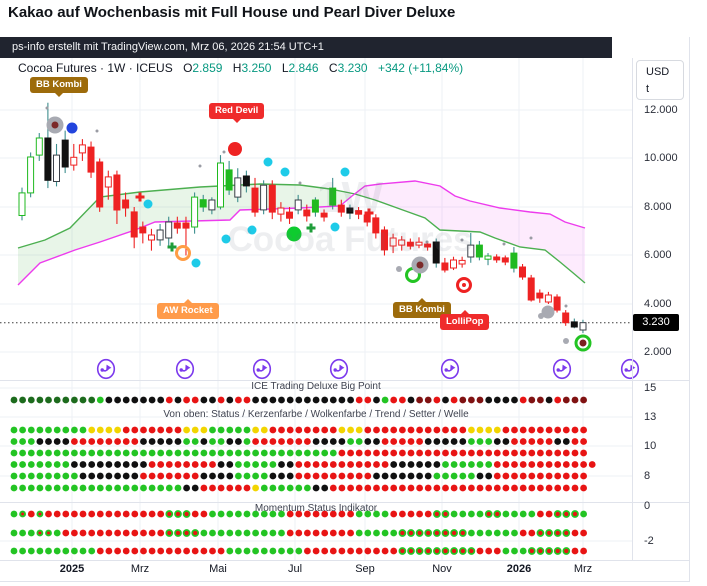 The width and height of the screenshot is (707, 586). Describe the element at coordinates (661, 110) in the screenshot. I see `price-scale-label: 12.000` at that location.